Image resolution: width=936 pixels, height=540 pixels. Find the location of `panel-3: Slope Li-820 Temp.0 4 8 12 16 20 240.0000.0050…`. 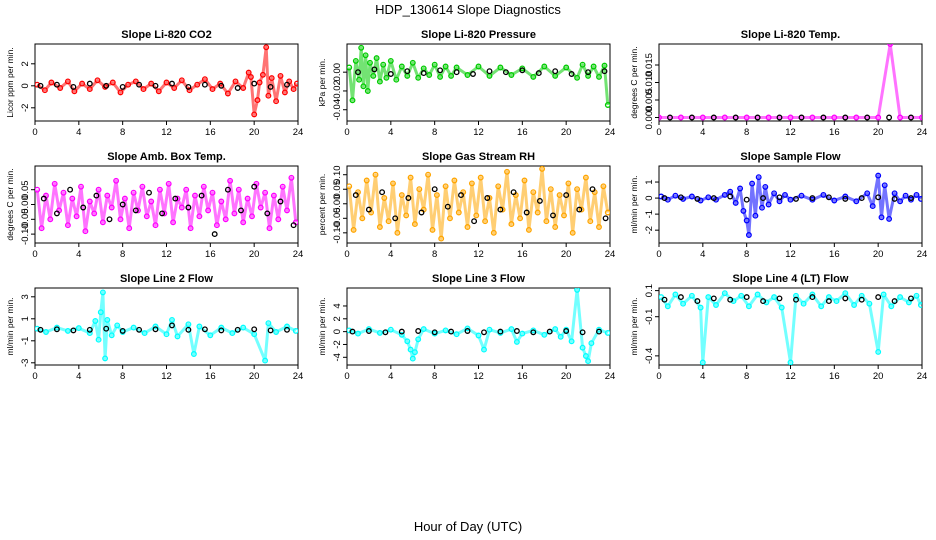

panel-3: Slope Li-820 Temp.0 4 8 12 16 20 240.0000.0050… is located at coordinates (778, 83).